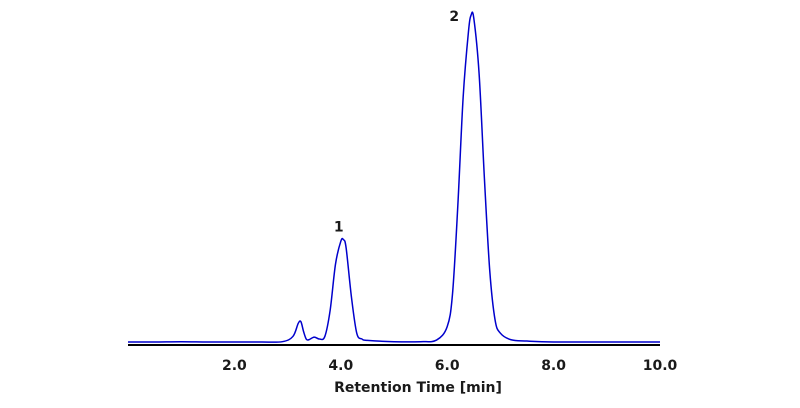 This screenshot has height=408, width=800. I want to click on x-tick-labels: 2.0 4.0 6.0 8.0 10.0, so click(450, 366).